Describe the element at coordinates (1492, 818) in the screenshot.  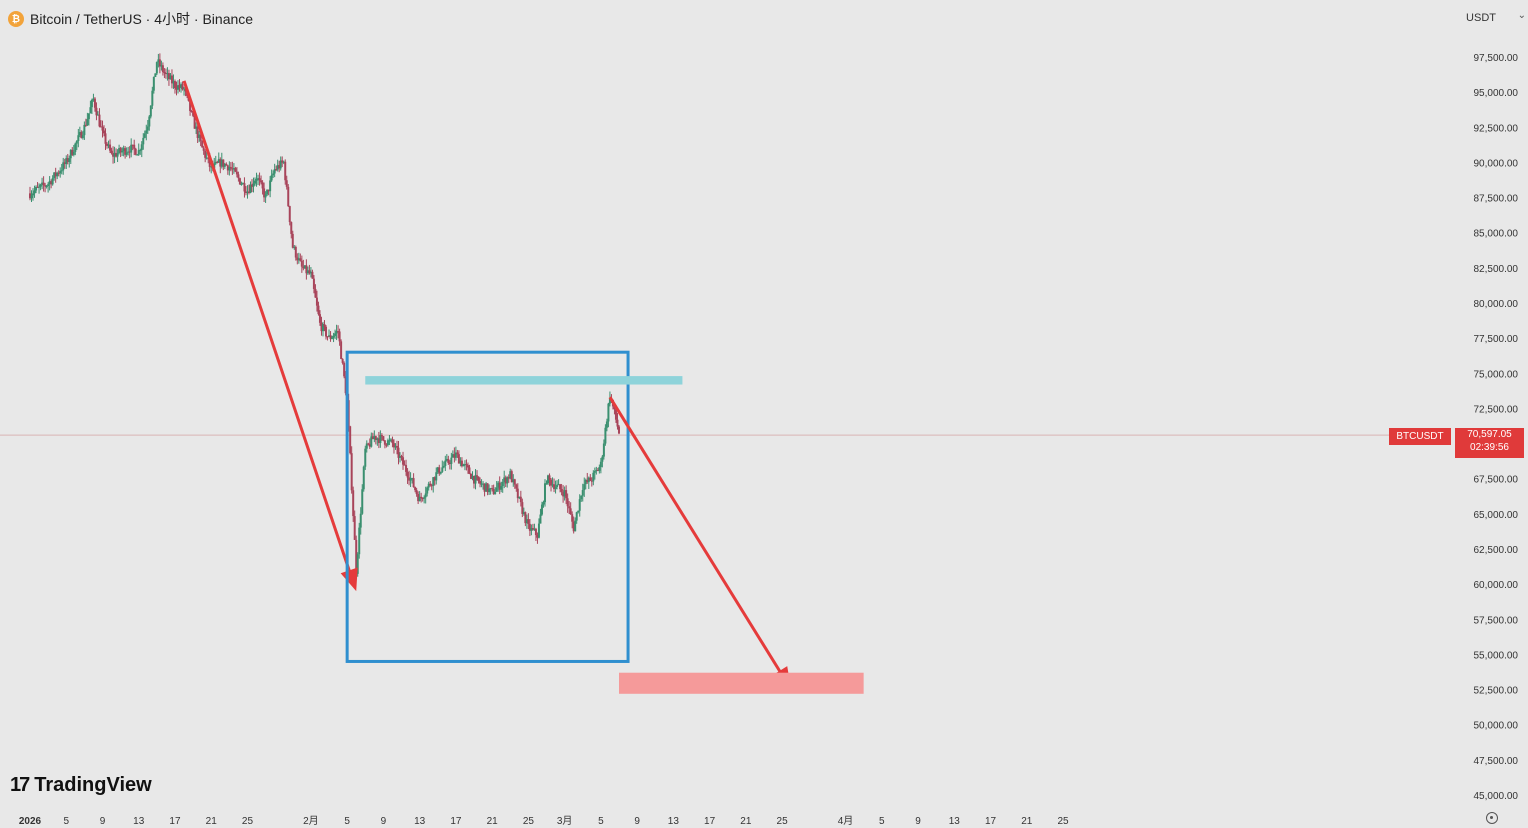
I see `settings-icon` at that location.